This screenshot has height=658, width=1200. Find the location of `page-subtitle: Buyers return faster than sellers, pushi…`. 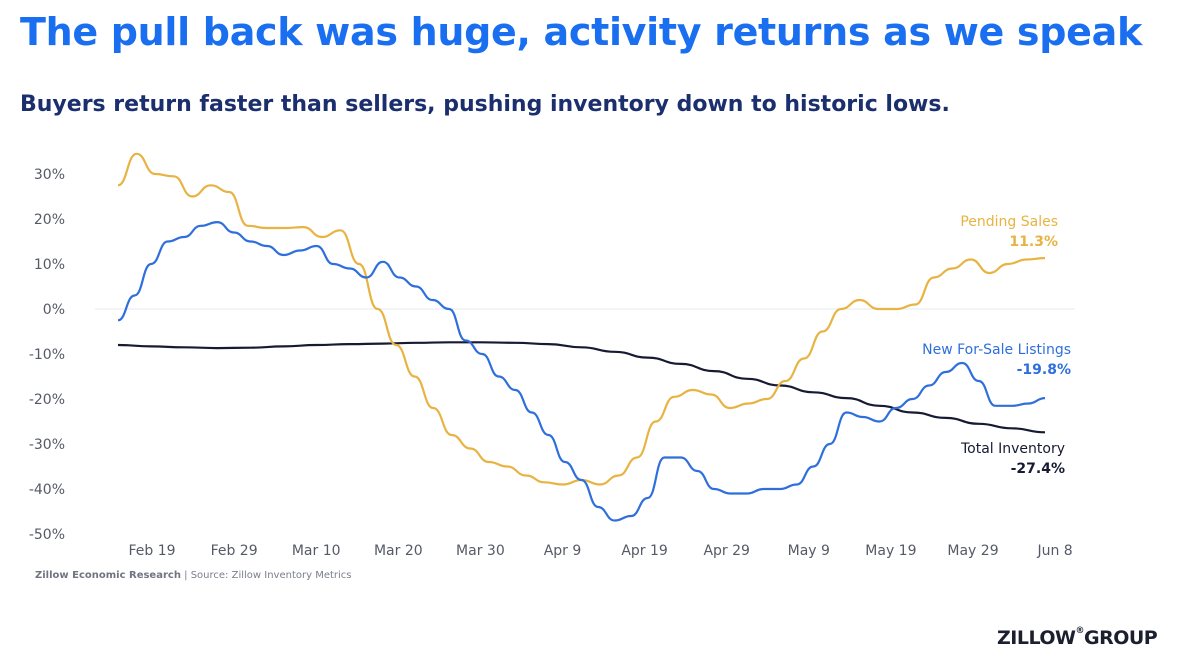

page-subtitle: Buyers return faster than sellers, pushi… is located at coordinates (485, 104).